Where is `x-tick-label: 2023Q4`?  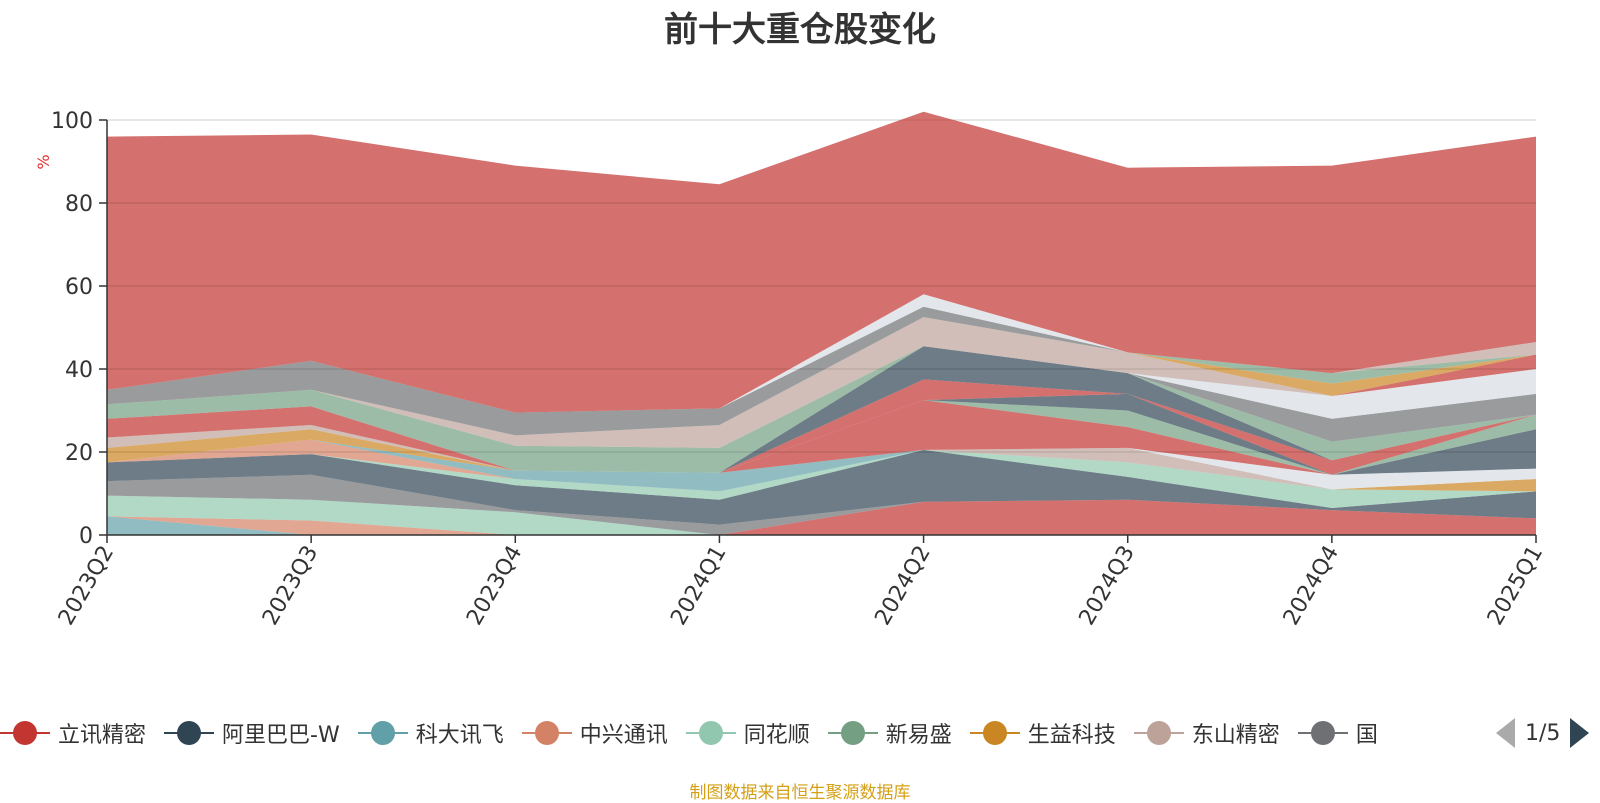
x-tick-label: 2023Q4 is located at coordinates (494, 586).